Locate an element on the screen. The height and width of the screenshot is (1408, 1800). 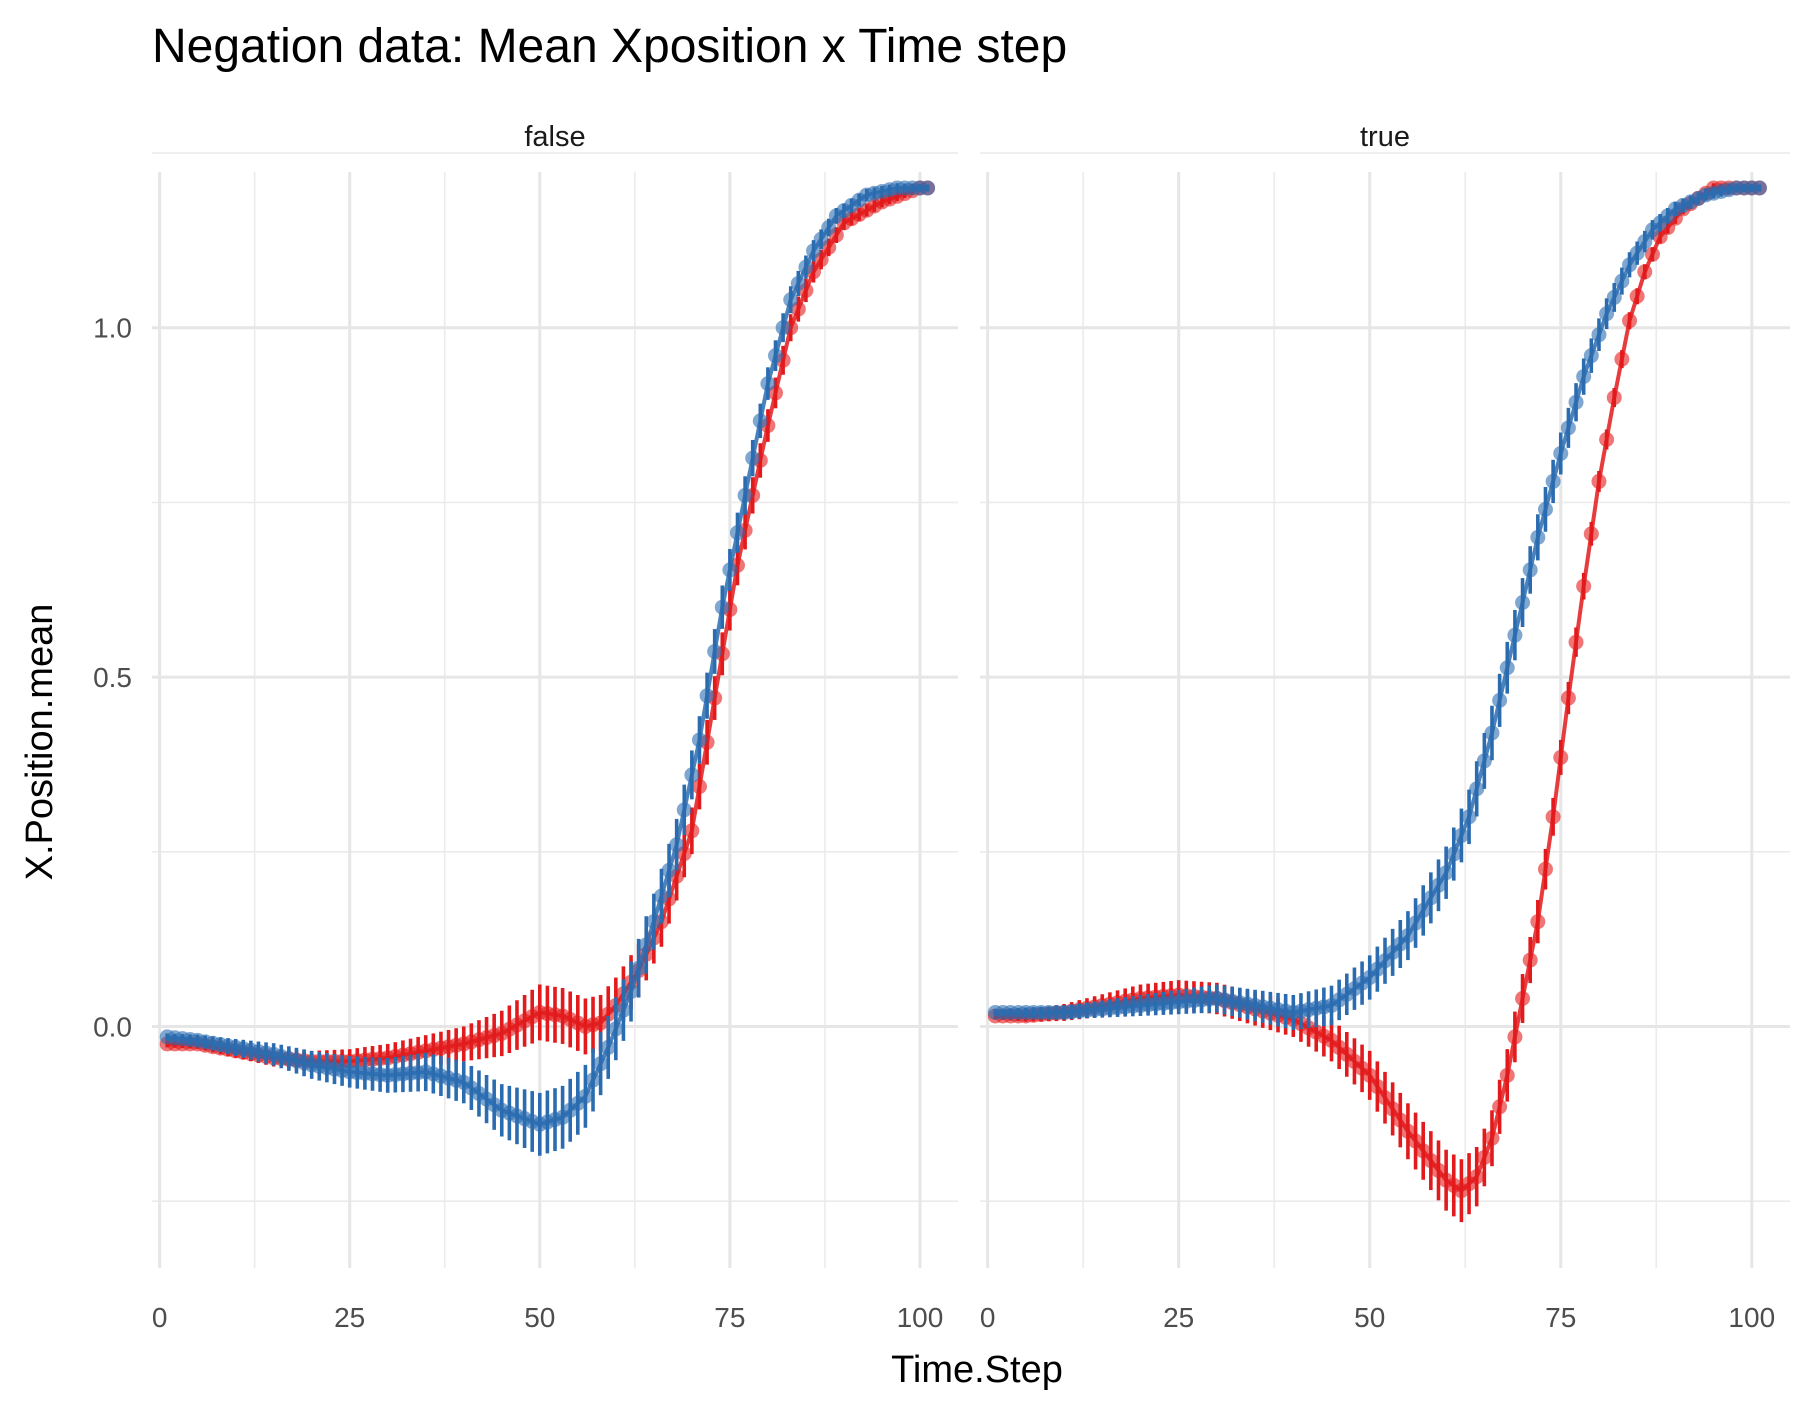
y-tick-label: 0.0 is located at coordinates (112, 1026).